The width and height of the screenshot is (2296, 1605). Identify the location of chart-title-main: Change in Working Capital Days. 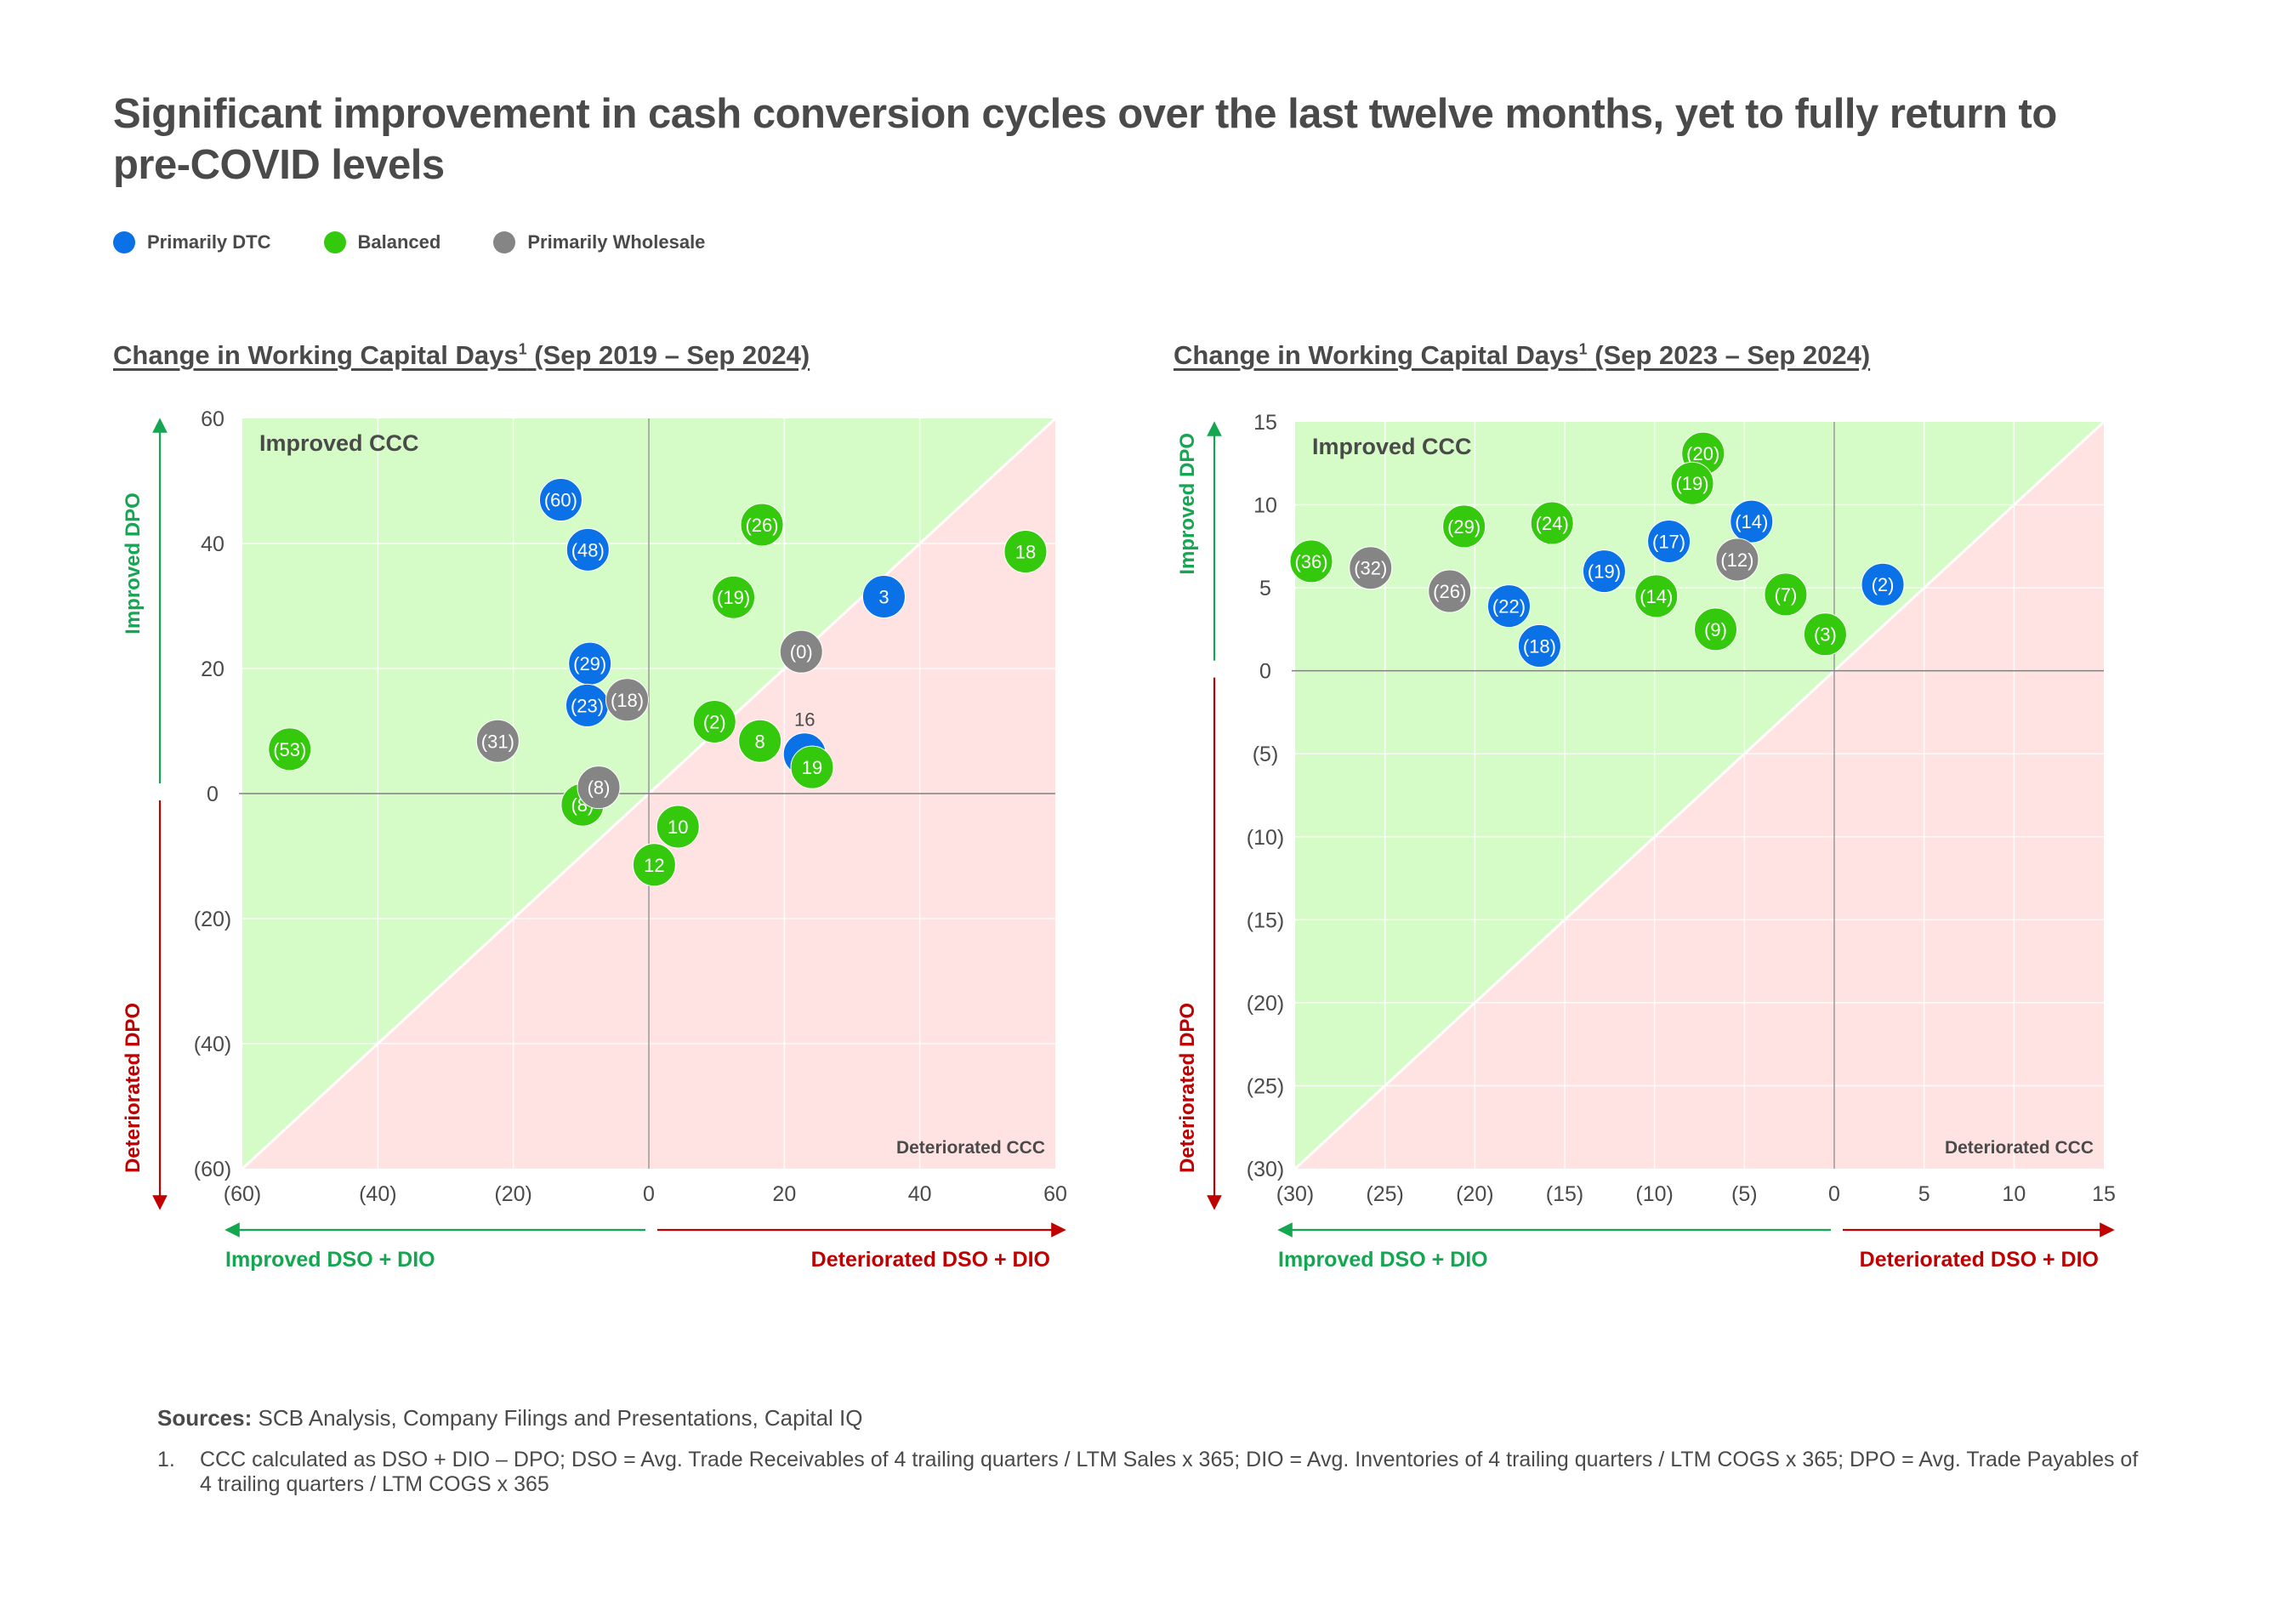
(316, 355).